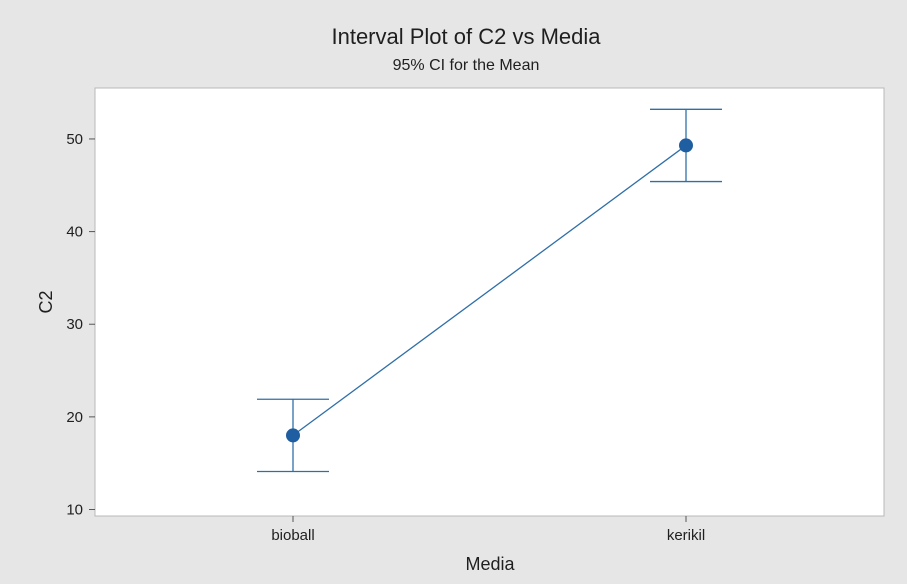  What do you see at coordinates (74, 232) in the screenshot?
I see `y-tick-label: 40` at bounding box center [74, 232].